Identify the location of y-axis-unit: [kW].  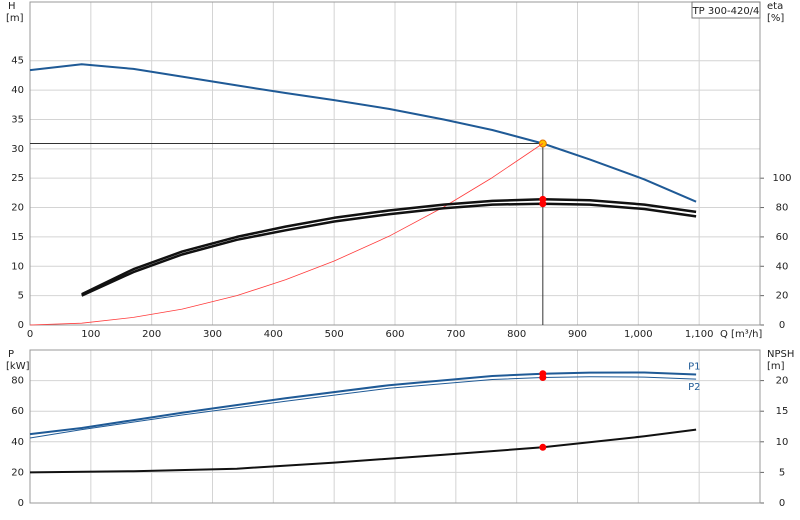
(18, 366).